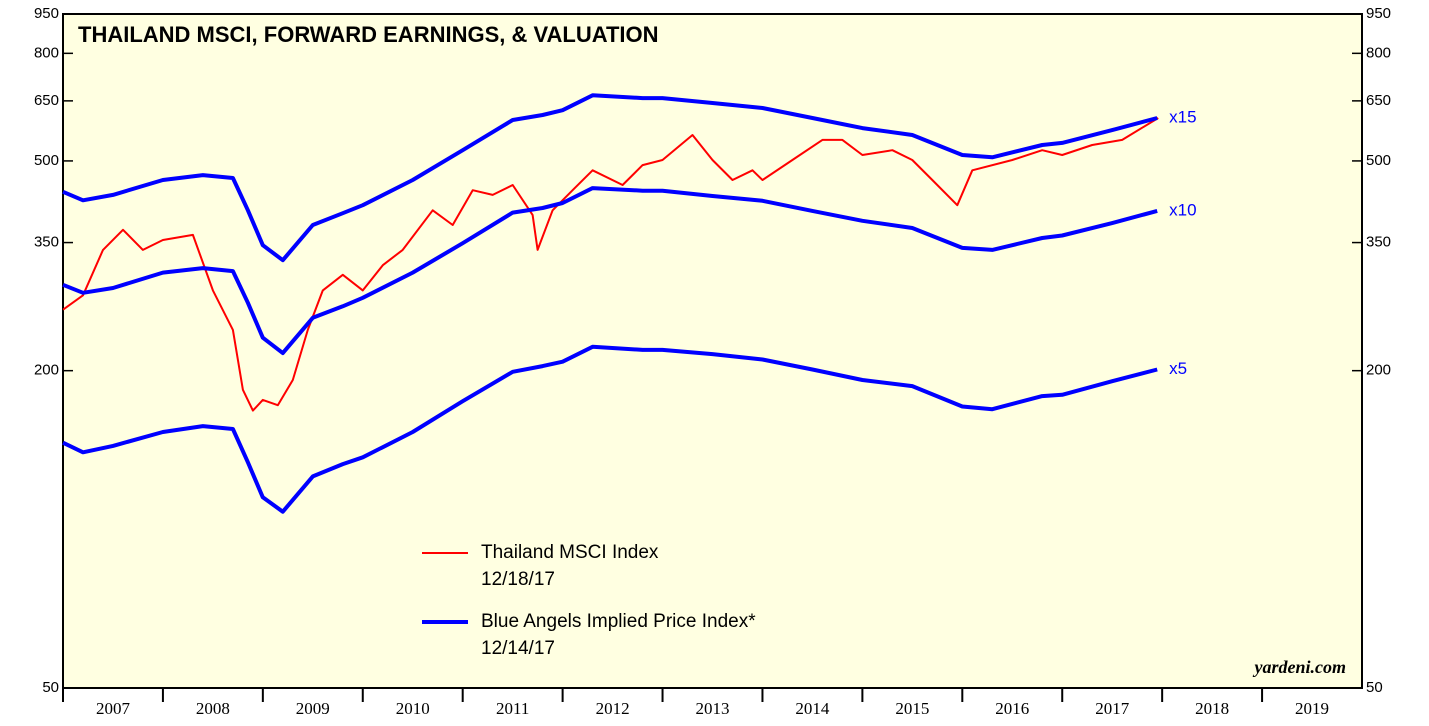 The image size is (1429, 726). I want to click on legend-label: Blue Angels Implied Price Index*, so click(618, 621).